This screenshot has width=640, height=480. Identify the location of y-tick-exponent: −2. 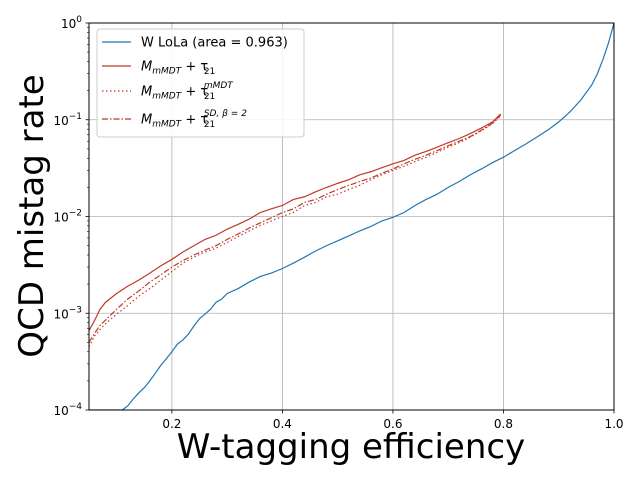
(75, 214).